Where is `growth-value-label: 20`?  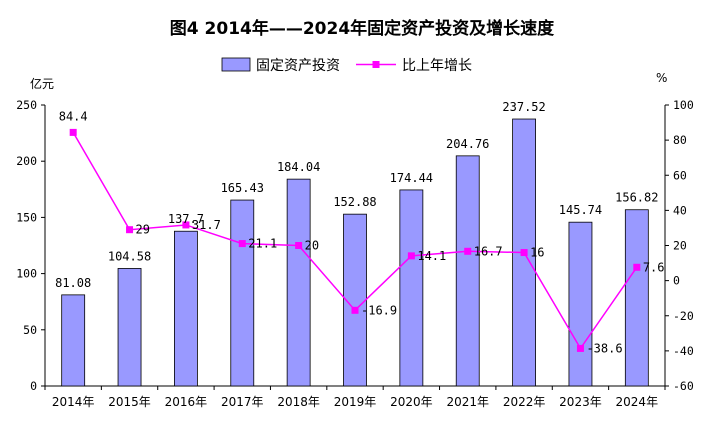
growth-value-label: 20 is located at coordinates (312, 246).